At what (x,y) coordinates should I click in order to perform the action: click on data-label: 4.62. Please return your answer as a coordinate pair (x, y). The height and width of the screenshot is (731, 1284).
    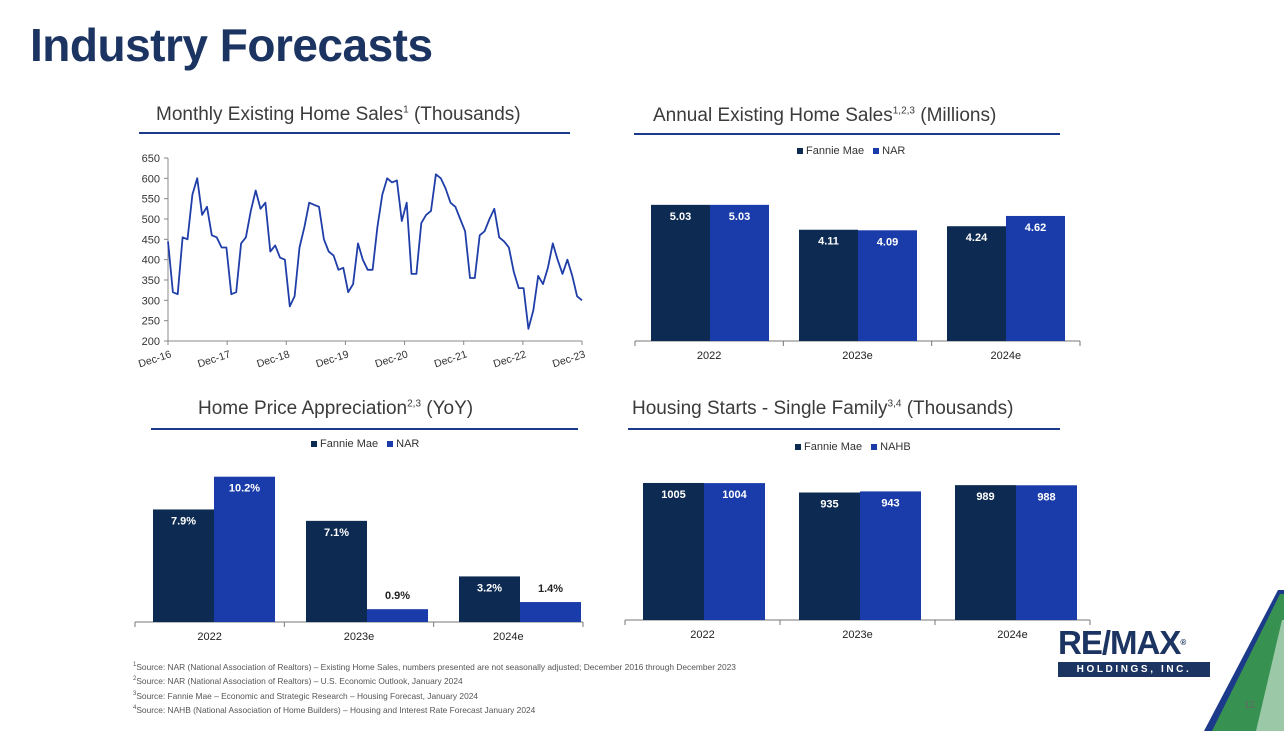
    Looking at the image, I should click on (1035, 228).